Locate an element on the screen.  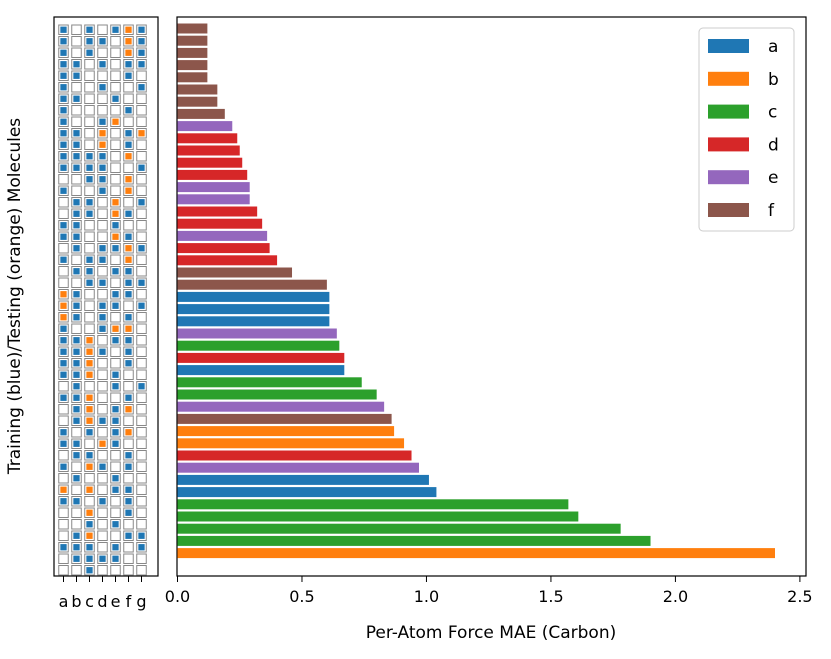
grid-column-label-b: b is located at coordinates (76, 601).